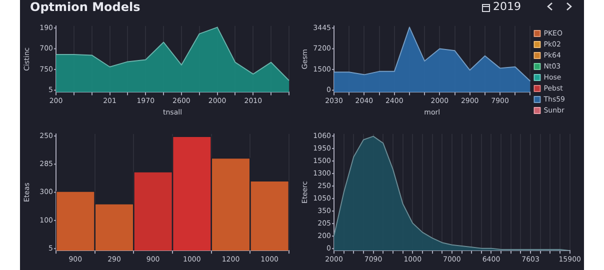  Describe the element at coordinates (85, 7) in the screenshot. I see `chart-title: Optmion Models` at that location.